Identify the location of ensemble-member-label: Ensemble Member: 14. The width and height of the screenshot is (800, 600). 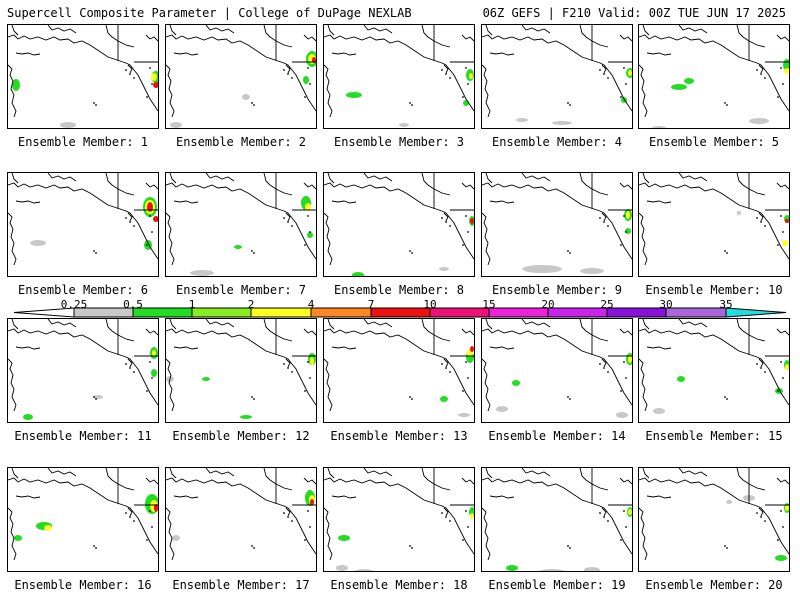
(557, 436).